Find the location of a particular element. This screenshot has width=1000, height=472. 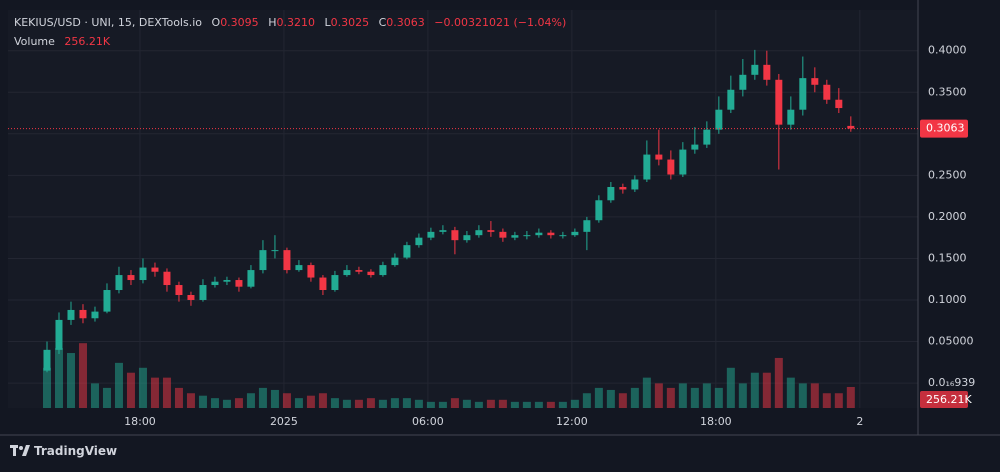

volume-value: 256.21K is located at coordinates (87, 41).